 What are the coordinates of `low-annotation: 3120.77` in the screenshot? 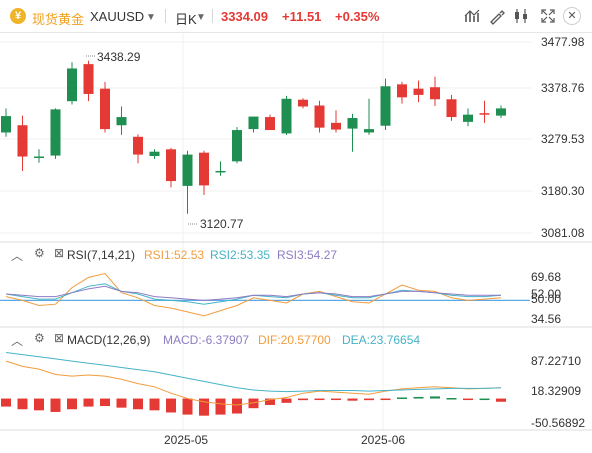 It's located at (222, 224).